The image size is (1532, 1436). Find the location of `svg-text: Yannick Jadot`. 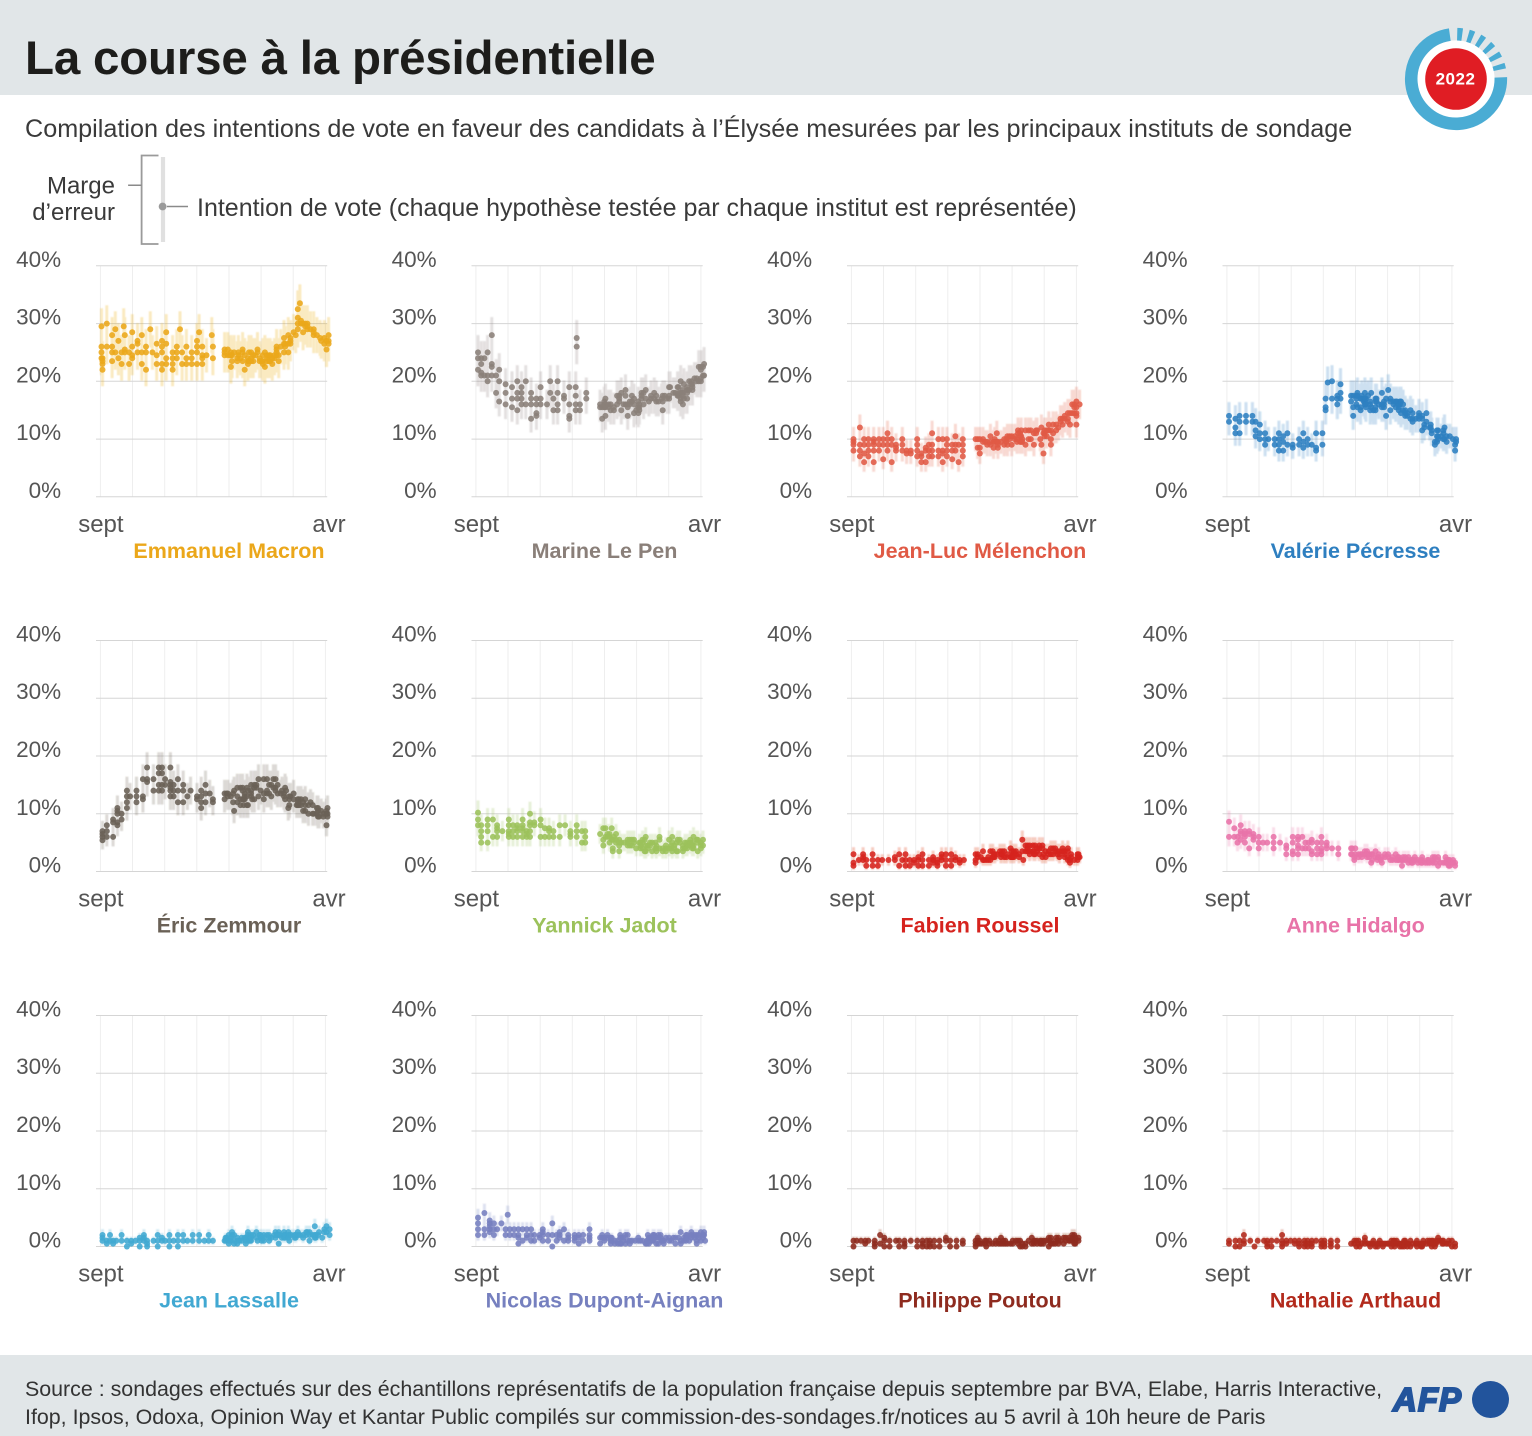

svg-text: Yannick Jadot is located at coordinates (604, 926).